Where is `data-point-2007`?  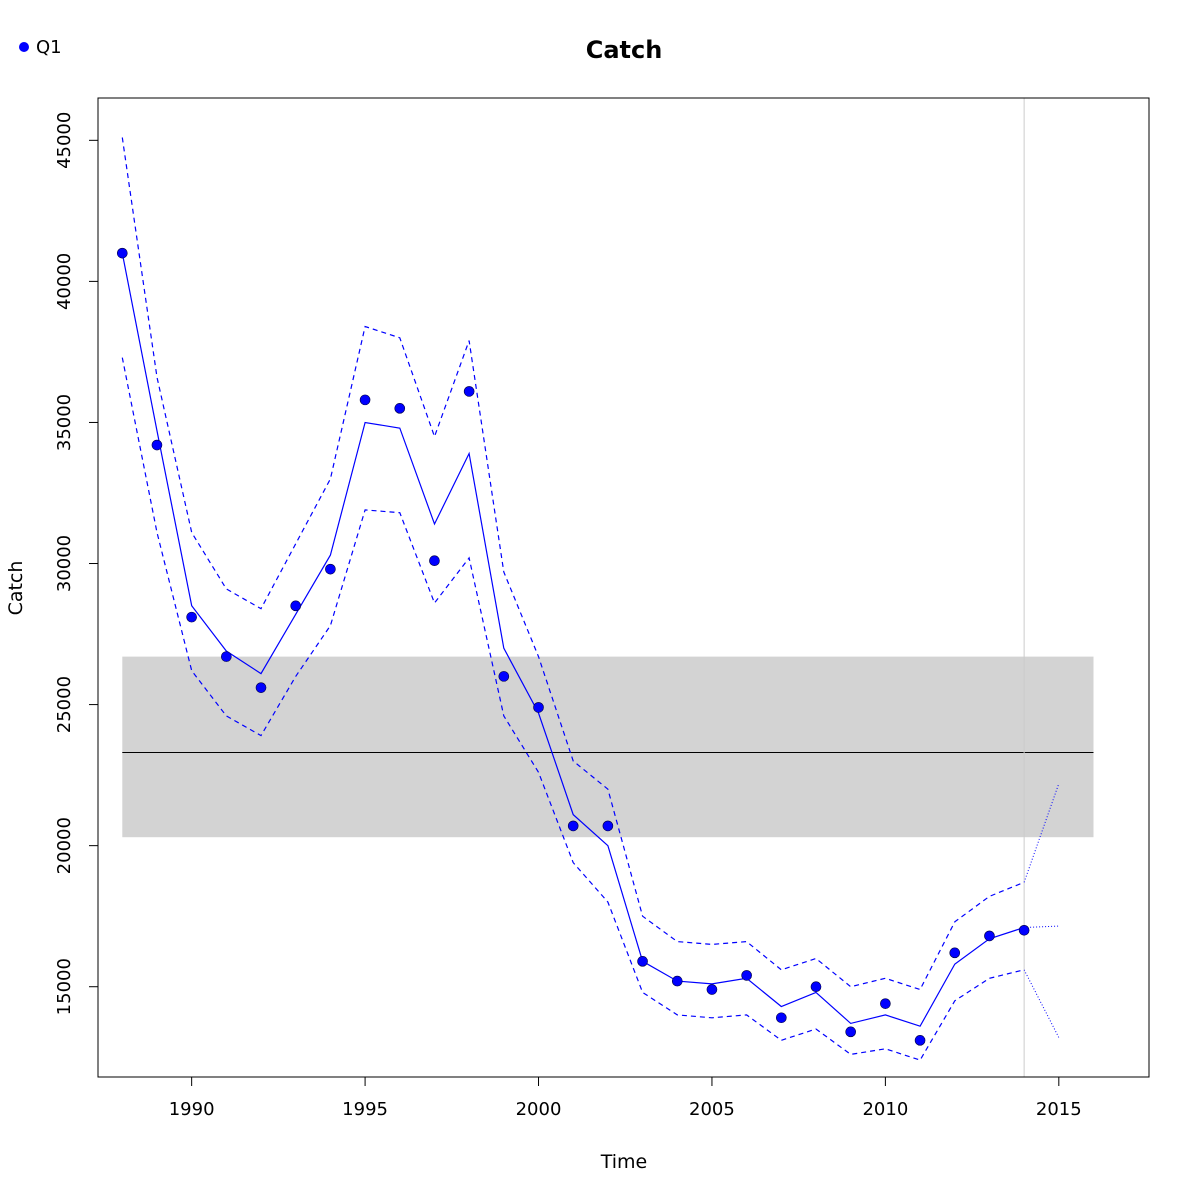 data-point-2007 is located at coordinates (781, 1018).